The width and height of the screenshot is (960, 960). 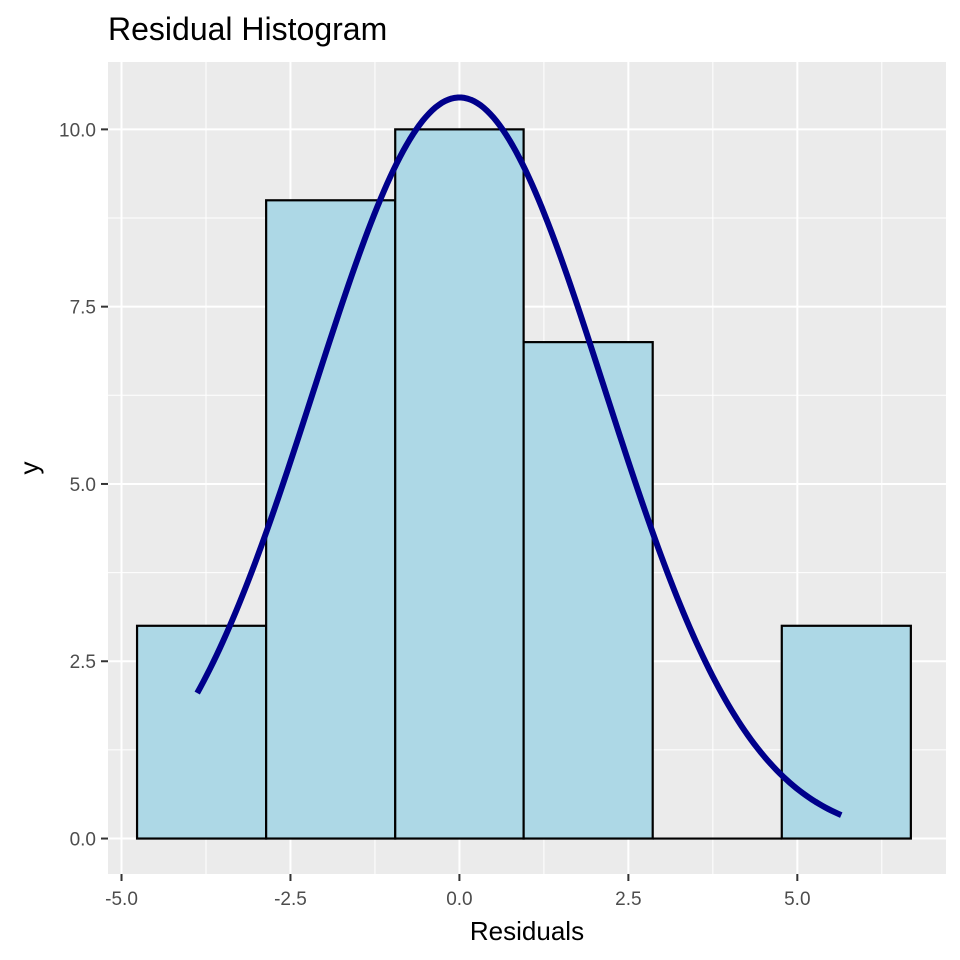 I want to click on y-axis-title: y, so click(x=29, y=468).